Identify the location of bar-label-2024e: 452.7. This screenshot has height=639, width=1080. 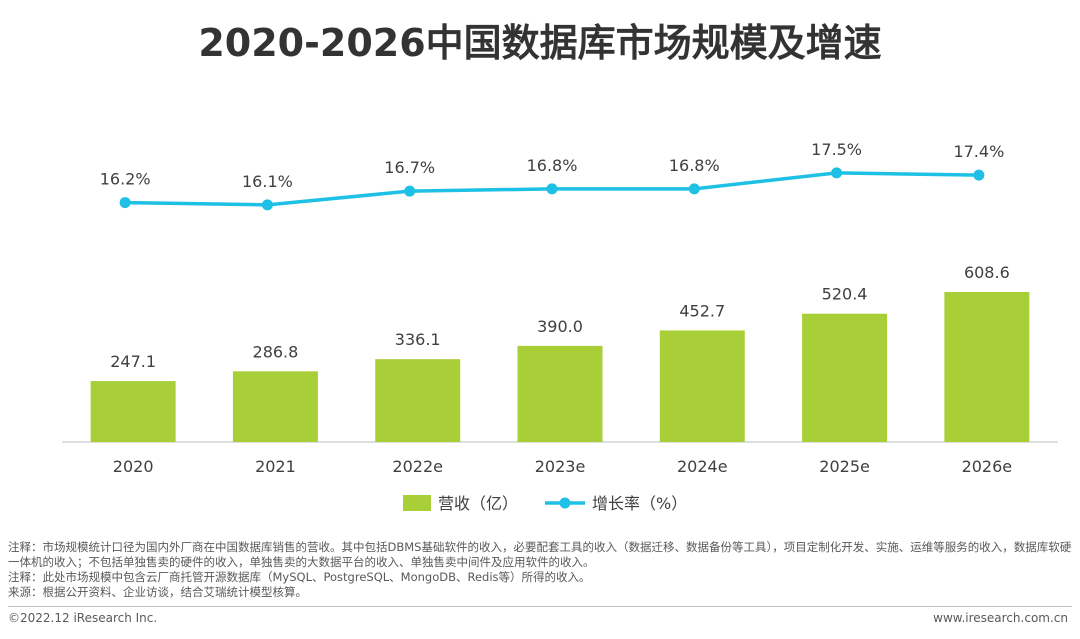
(702, 310).